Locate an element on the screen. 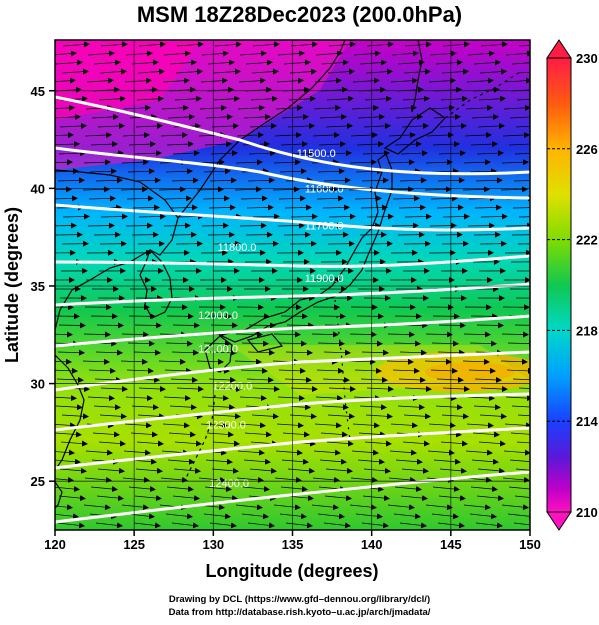 The height and width of the screenshot is (625, 599). coast-kyushu is located at coordinates (218, 354).